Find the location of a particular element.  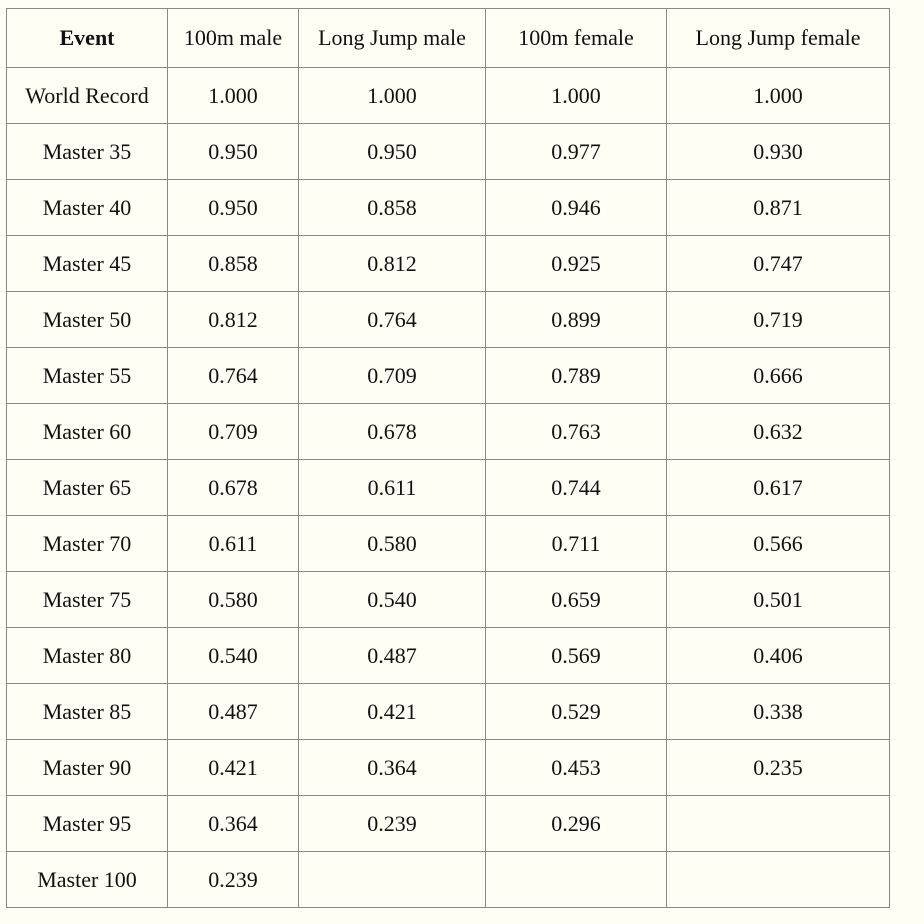

table-cell: 0.659 is located at coordinates (576, 599).